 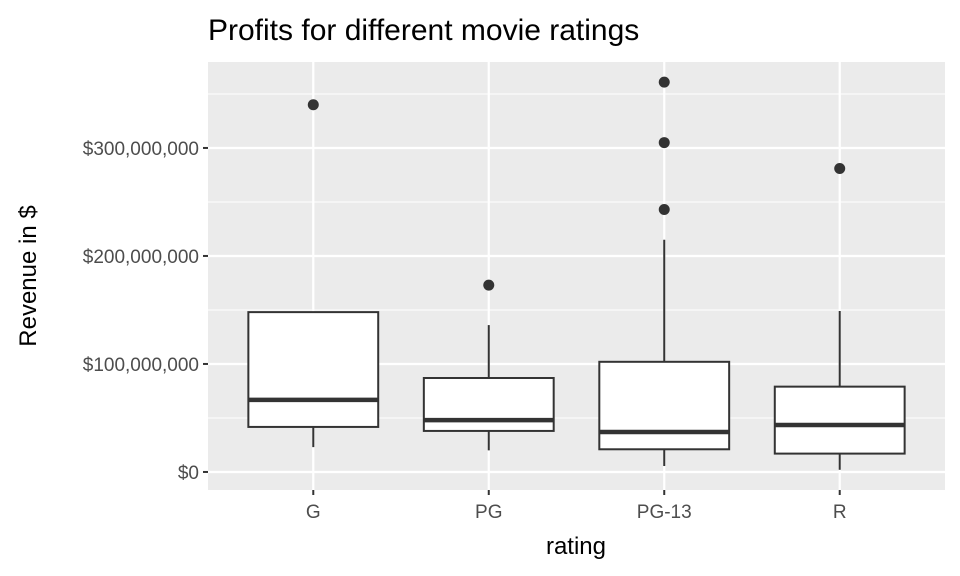 I want to click on x-tick-label: G, so click(x=313, y=512).